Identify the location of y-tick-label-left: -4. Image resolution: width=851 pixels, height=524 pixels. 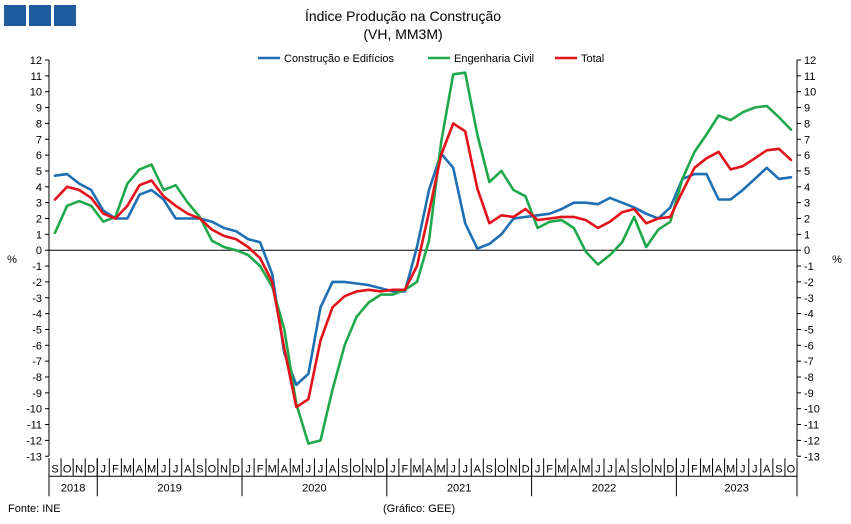
(37, 315).